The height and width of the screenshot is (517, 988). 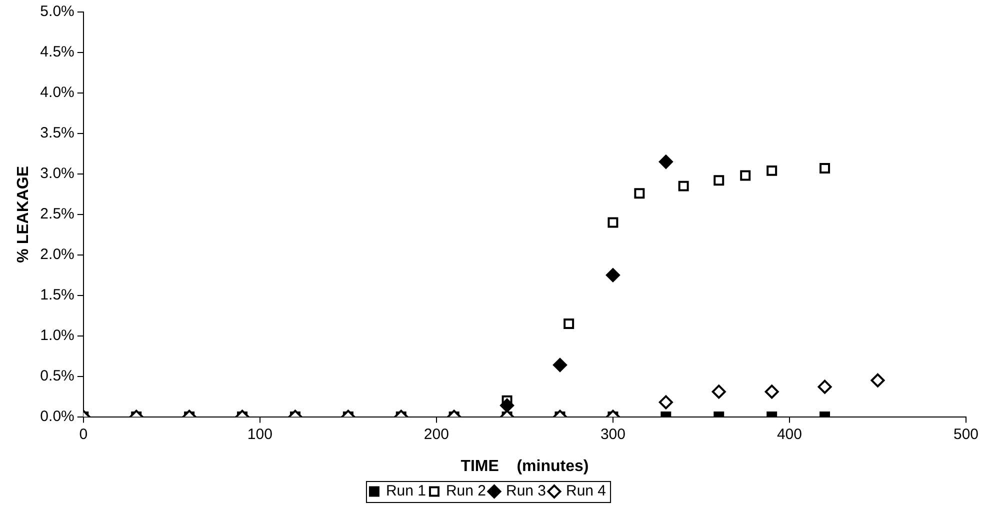 What do you see at coordinates (57, 295) in the screenshot?
I see `y-tick-label: 1.5%` at bounding box center [57, 295].